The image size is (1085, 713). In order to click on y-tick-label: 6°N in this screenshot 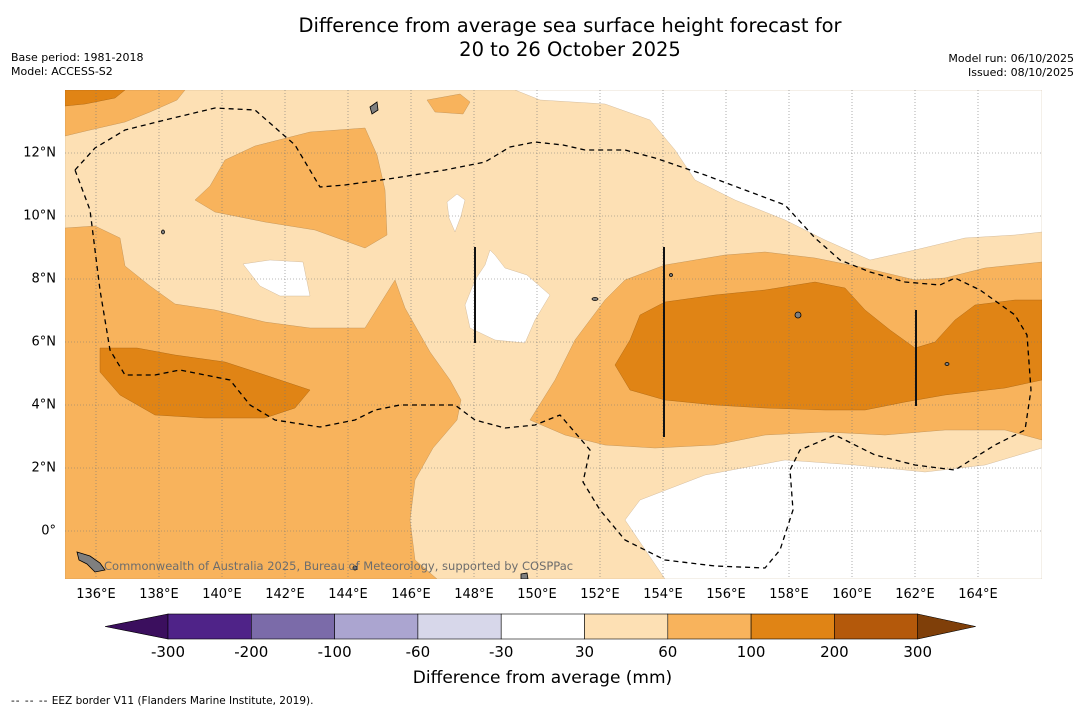, I will do `click(44, 342)`.